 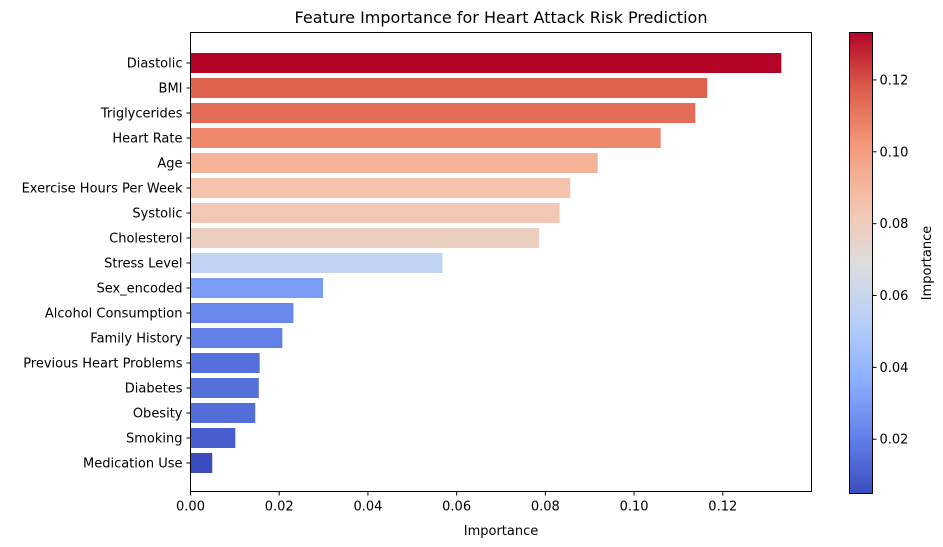 I want to click on bar-diabetes, so click(x=224, y=388).